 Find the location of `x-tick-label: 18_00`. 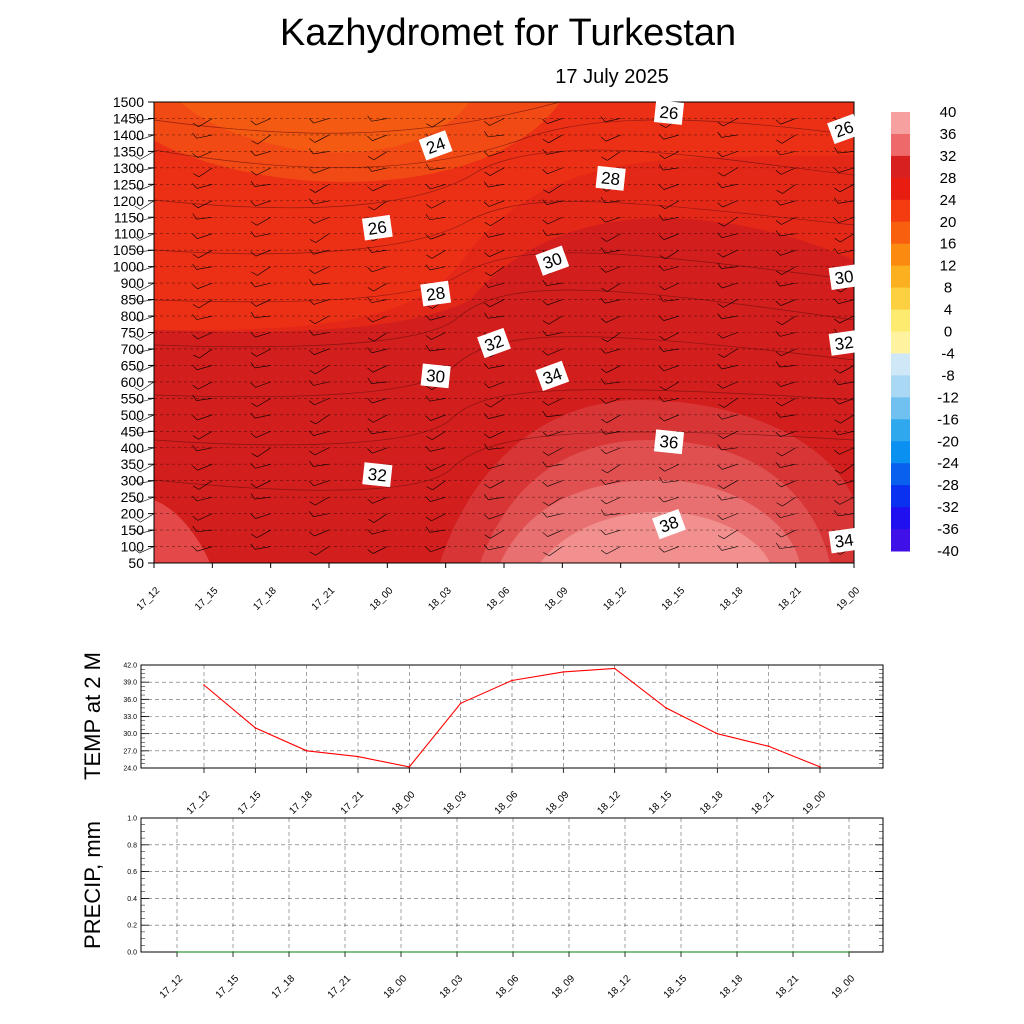

x-tick-label: 18_00 is located at coordinates (404, 803).